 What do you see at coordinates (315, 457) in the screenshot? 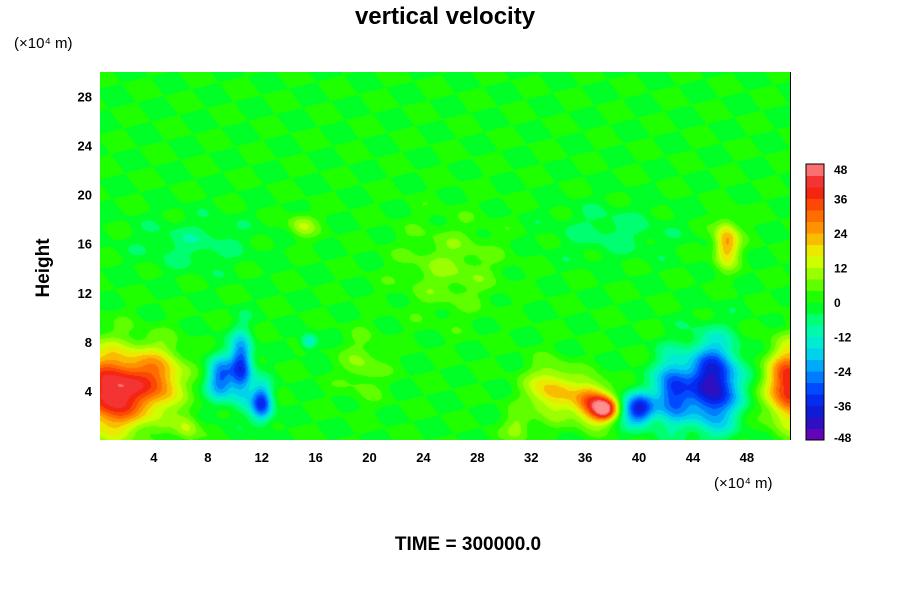
I see `x-tick-label: 16` at bounding box center [315, 457].